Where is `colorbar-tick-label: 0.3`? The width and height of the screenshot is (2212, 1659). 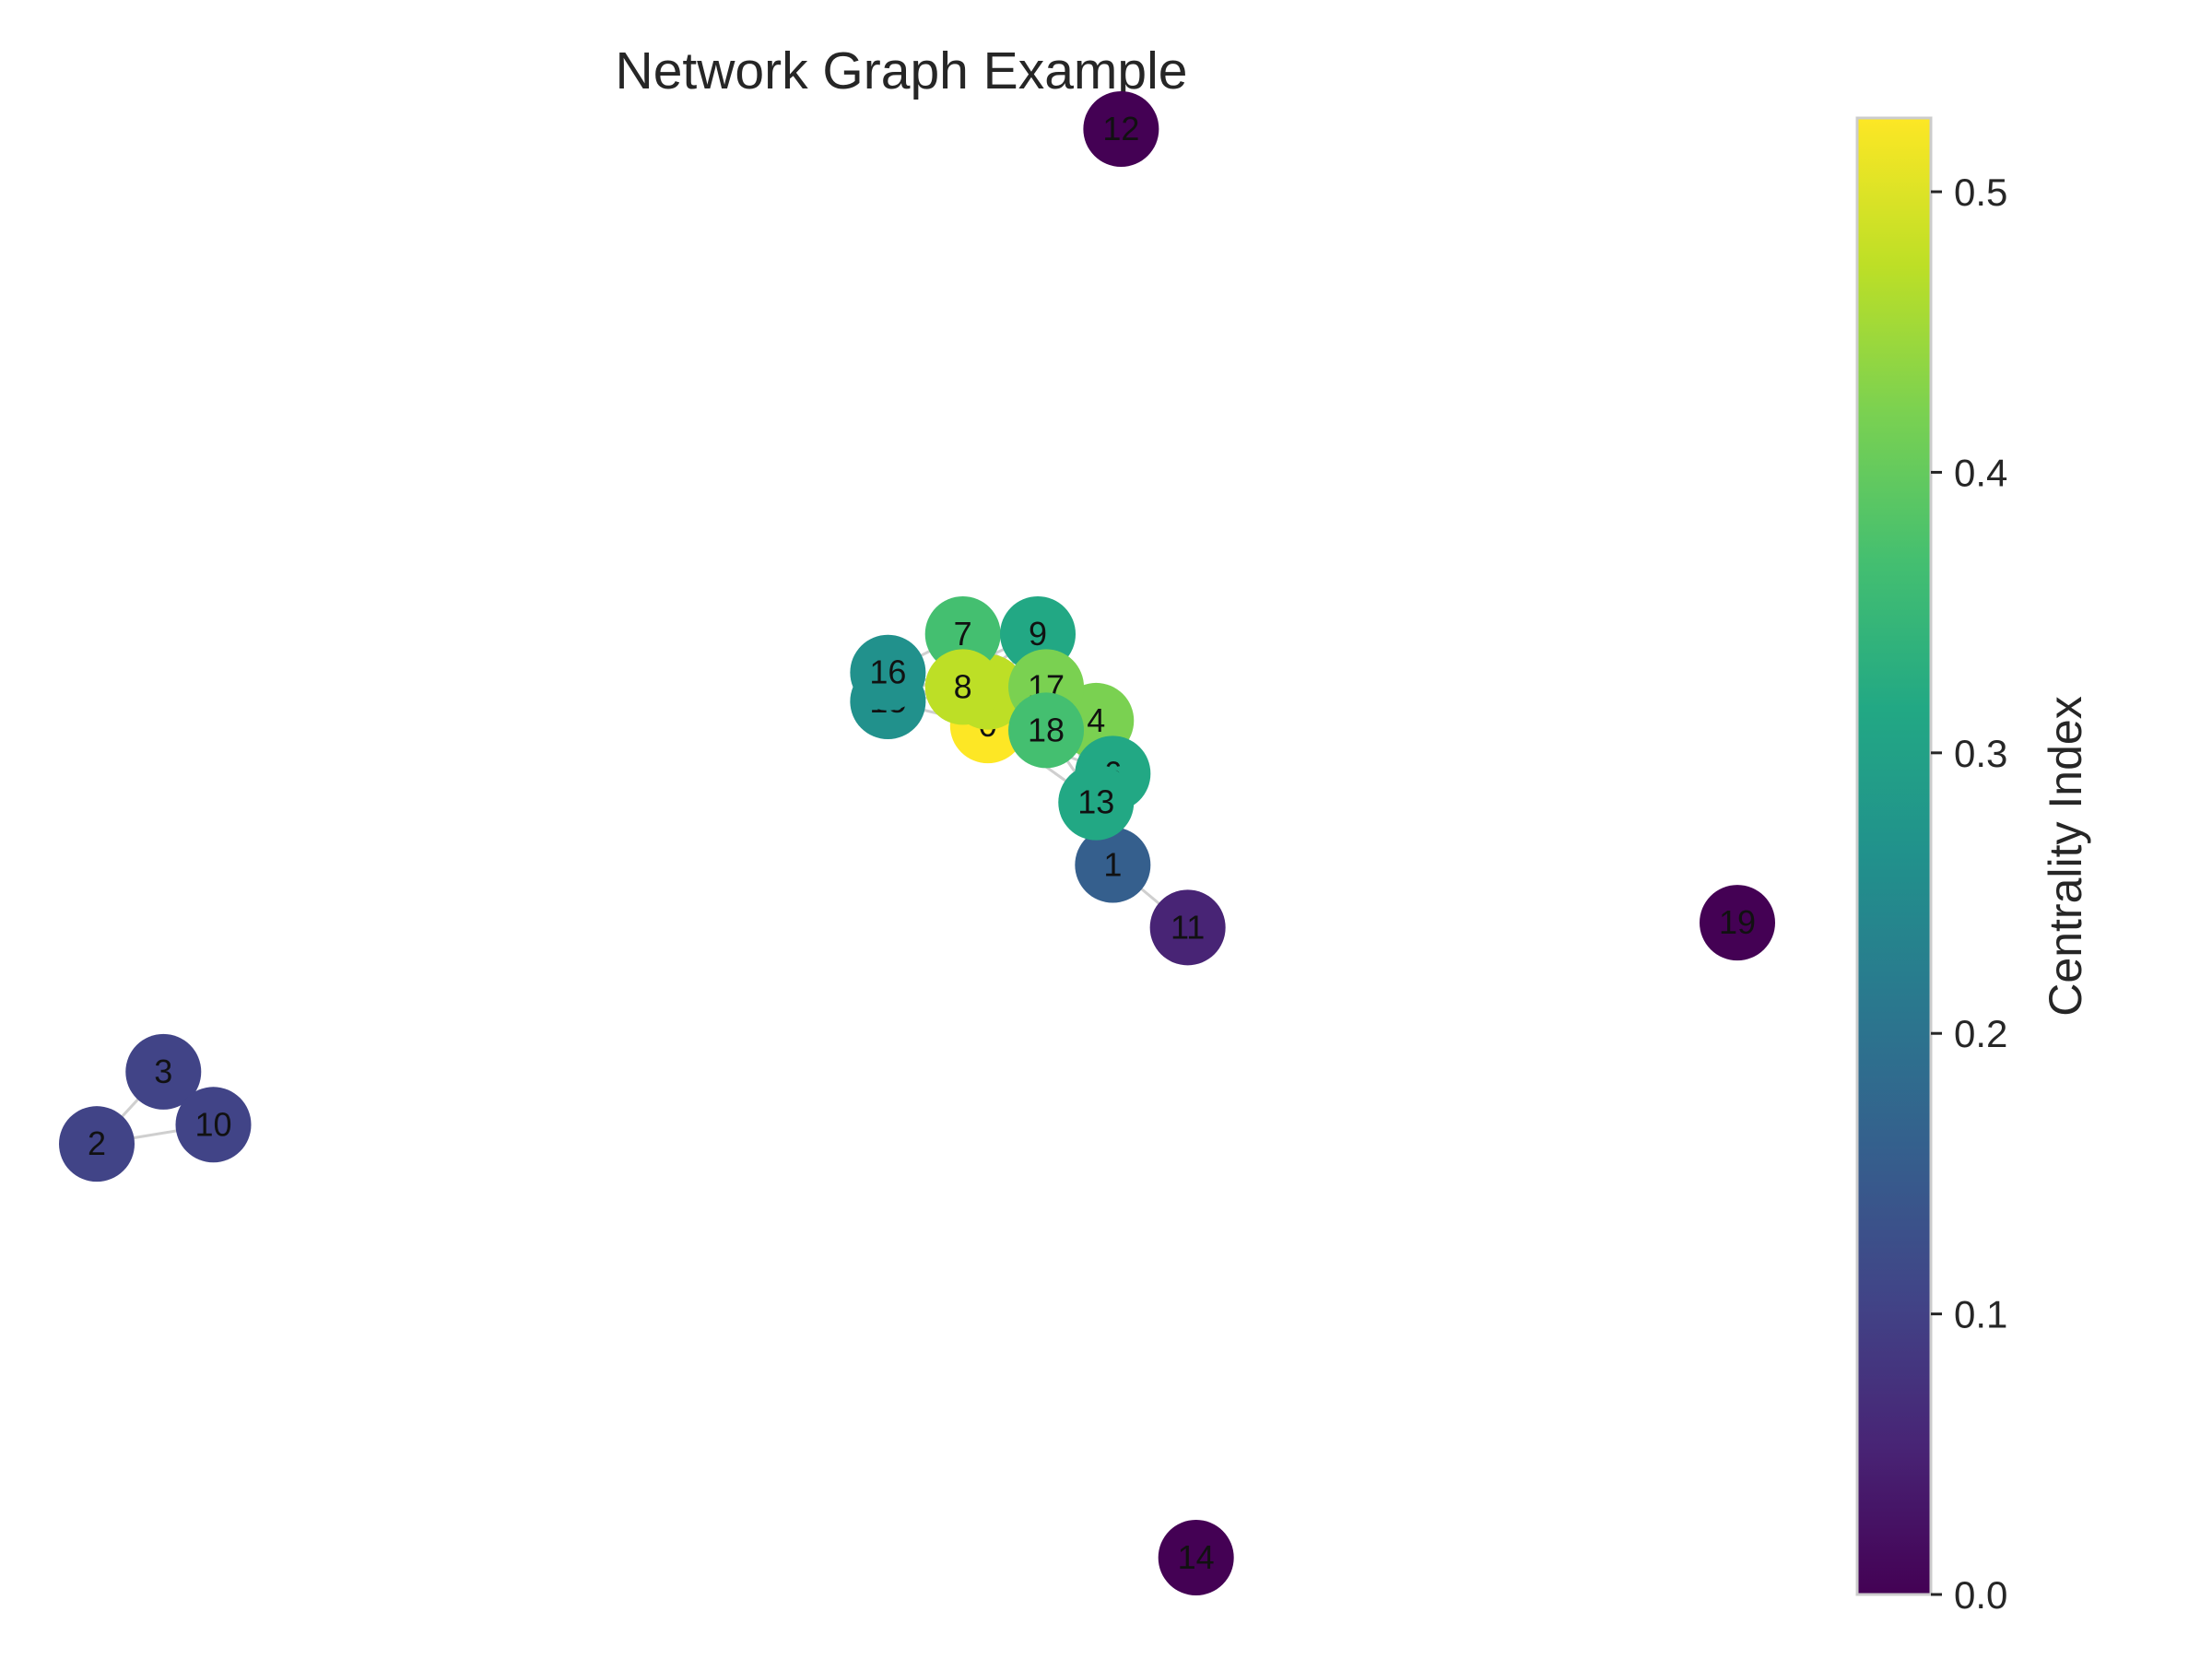
colorbar-tick-label: 0.3 is located at coordinates (1980, 753).